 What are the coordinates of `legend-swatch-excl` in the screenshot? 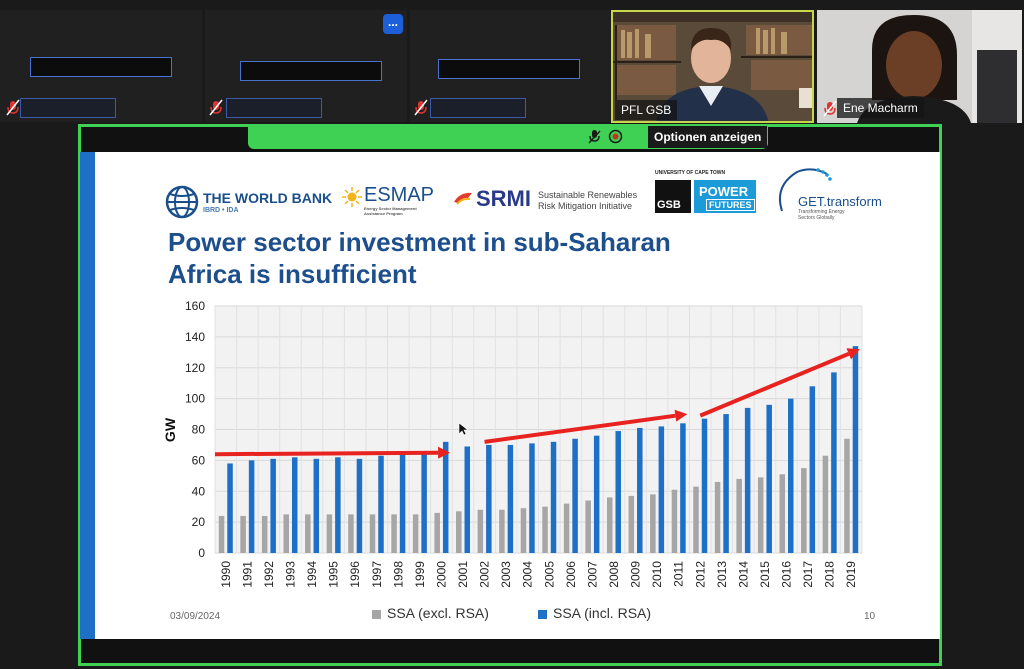 It's located at (376, 614).